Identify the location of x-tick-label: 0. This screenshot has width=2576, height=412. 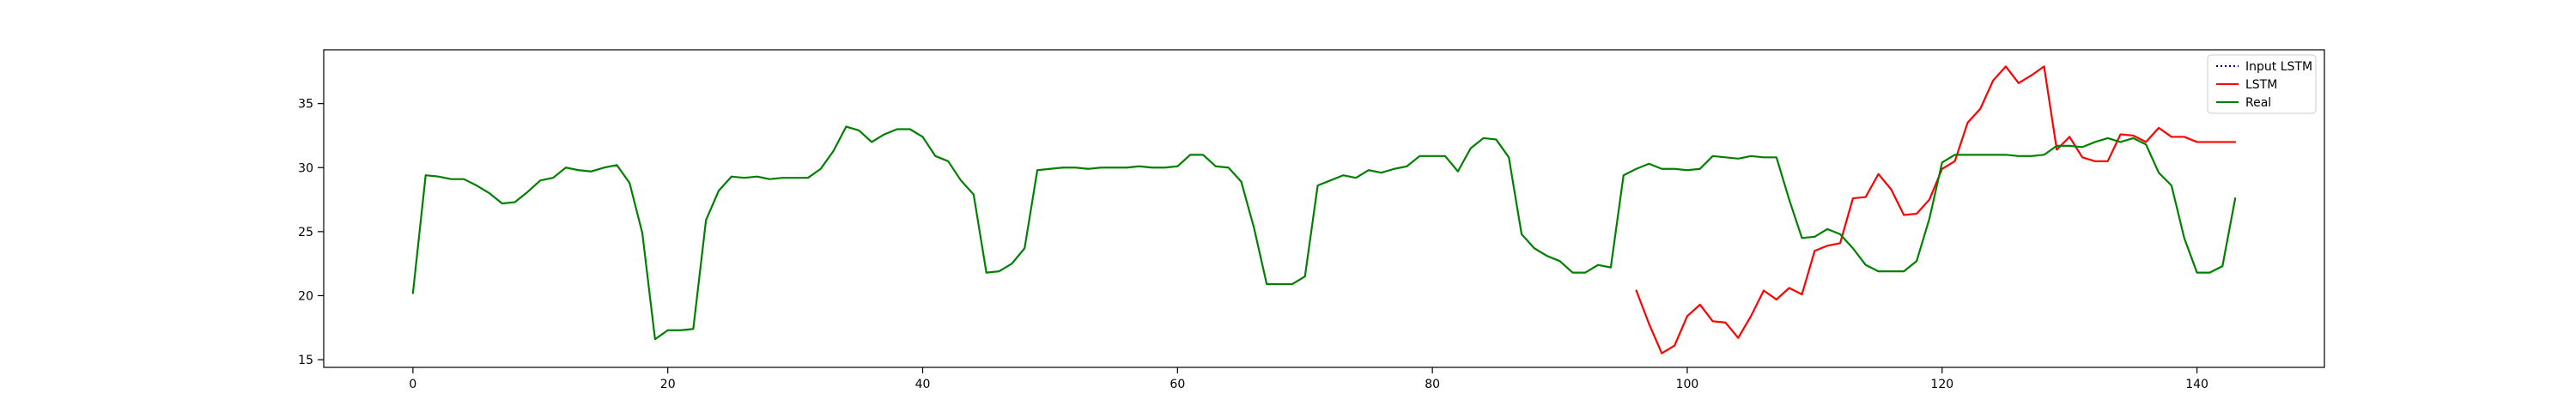
(412, 384).